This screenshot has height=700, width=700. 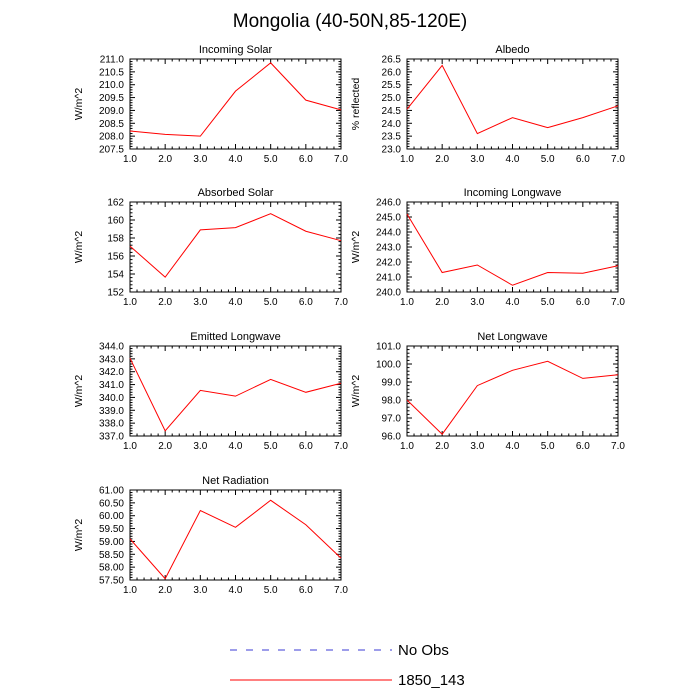 What do you see at coordinates (111, 137) in the screenshot?
I see `y-tick-label: 208.0` at bounding box center [111, 137].